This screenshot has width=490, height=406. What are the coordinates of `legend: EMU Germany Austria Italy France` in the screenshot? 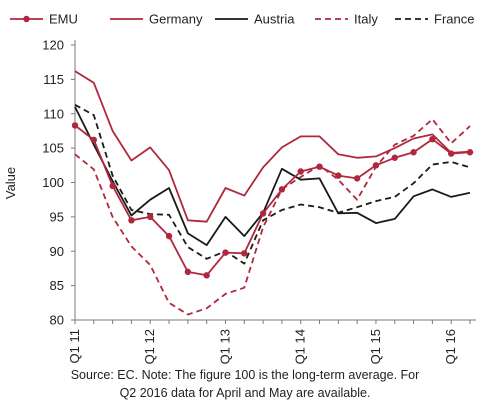 It's located at (242, 19).